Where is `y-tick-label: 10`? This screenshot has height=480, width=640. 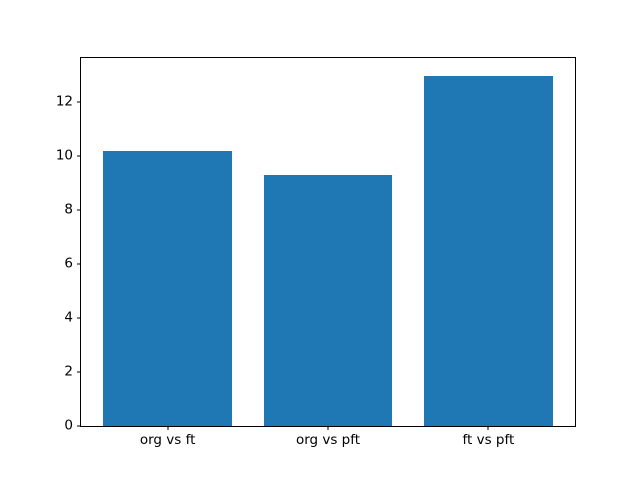 y-tick-label: 10 is located at coordinates (64, 155).